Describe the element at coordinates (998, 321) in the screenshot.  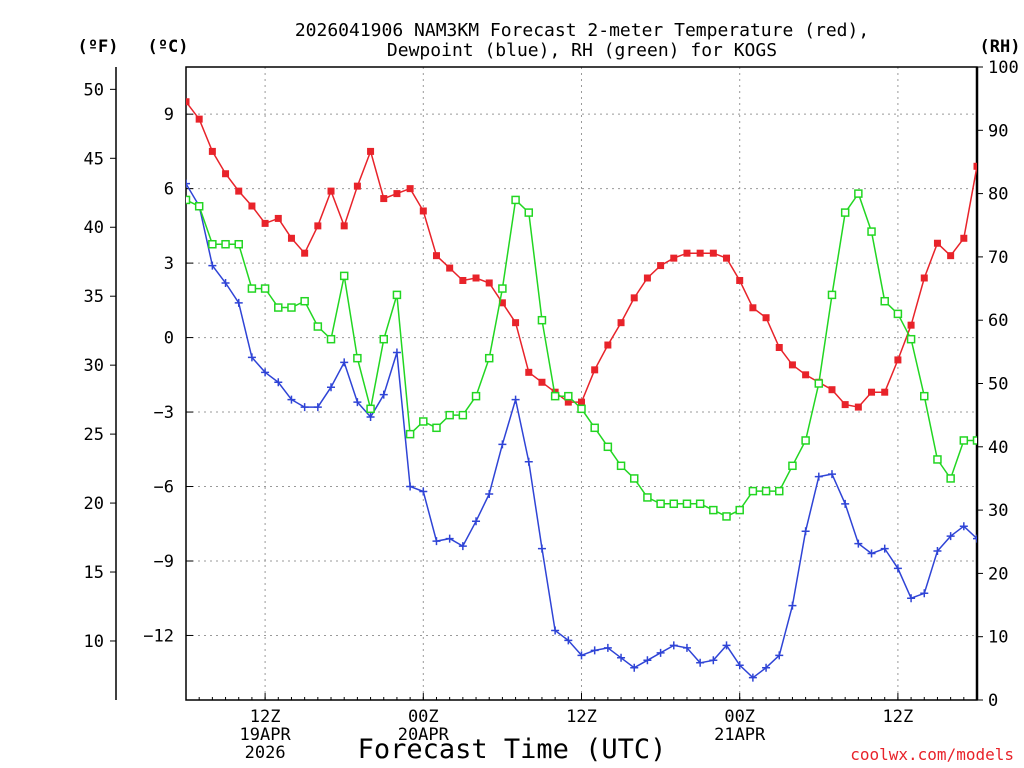
I see `rh-tick-label: 60` at that location.